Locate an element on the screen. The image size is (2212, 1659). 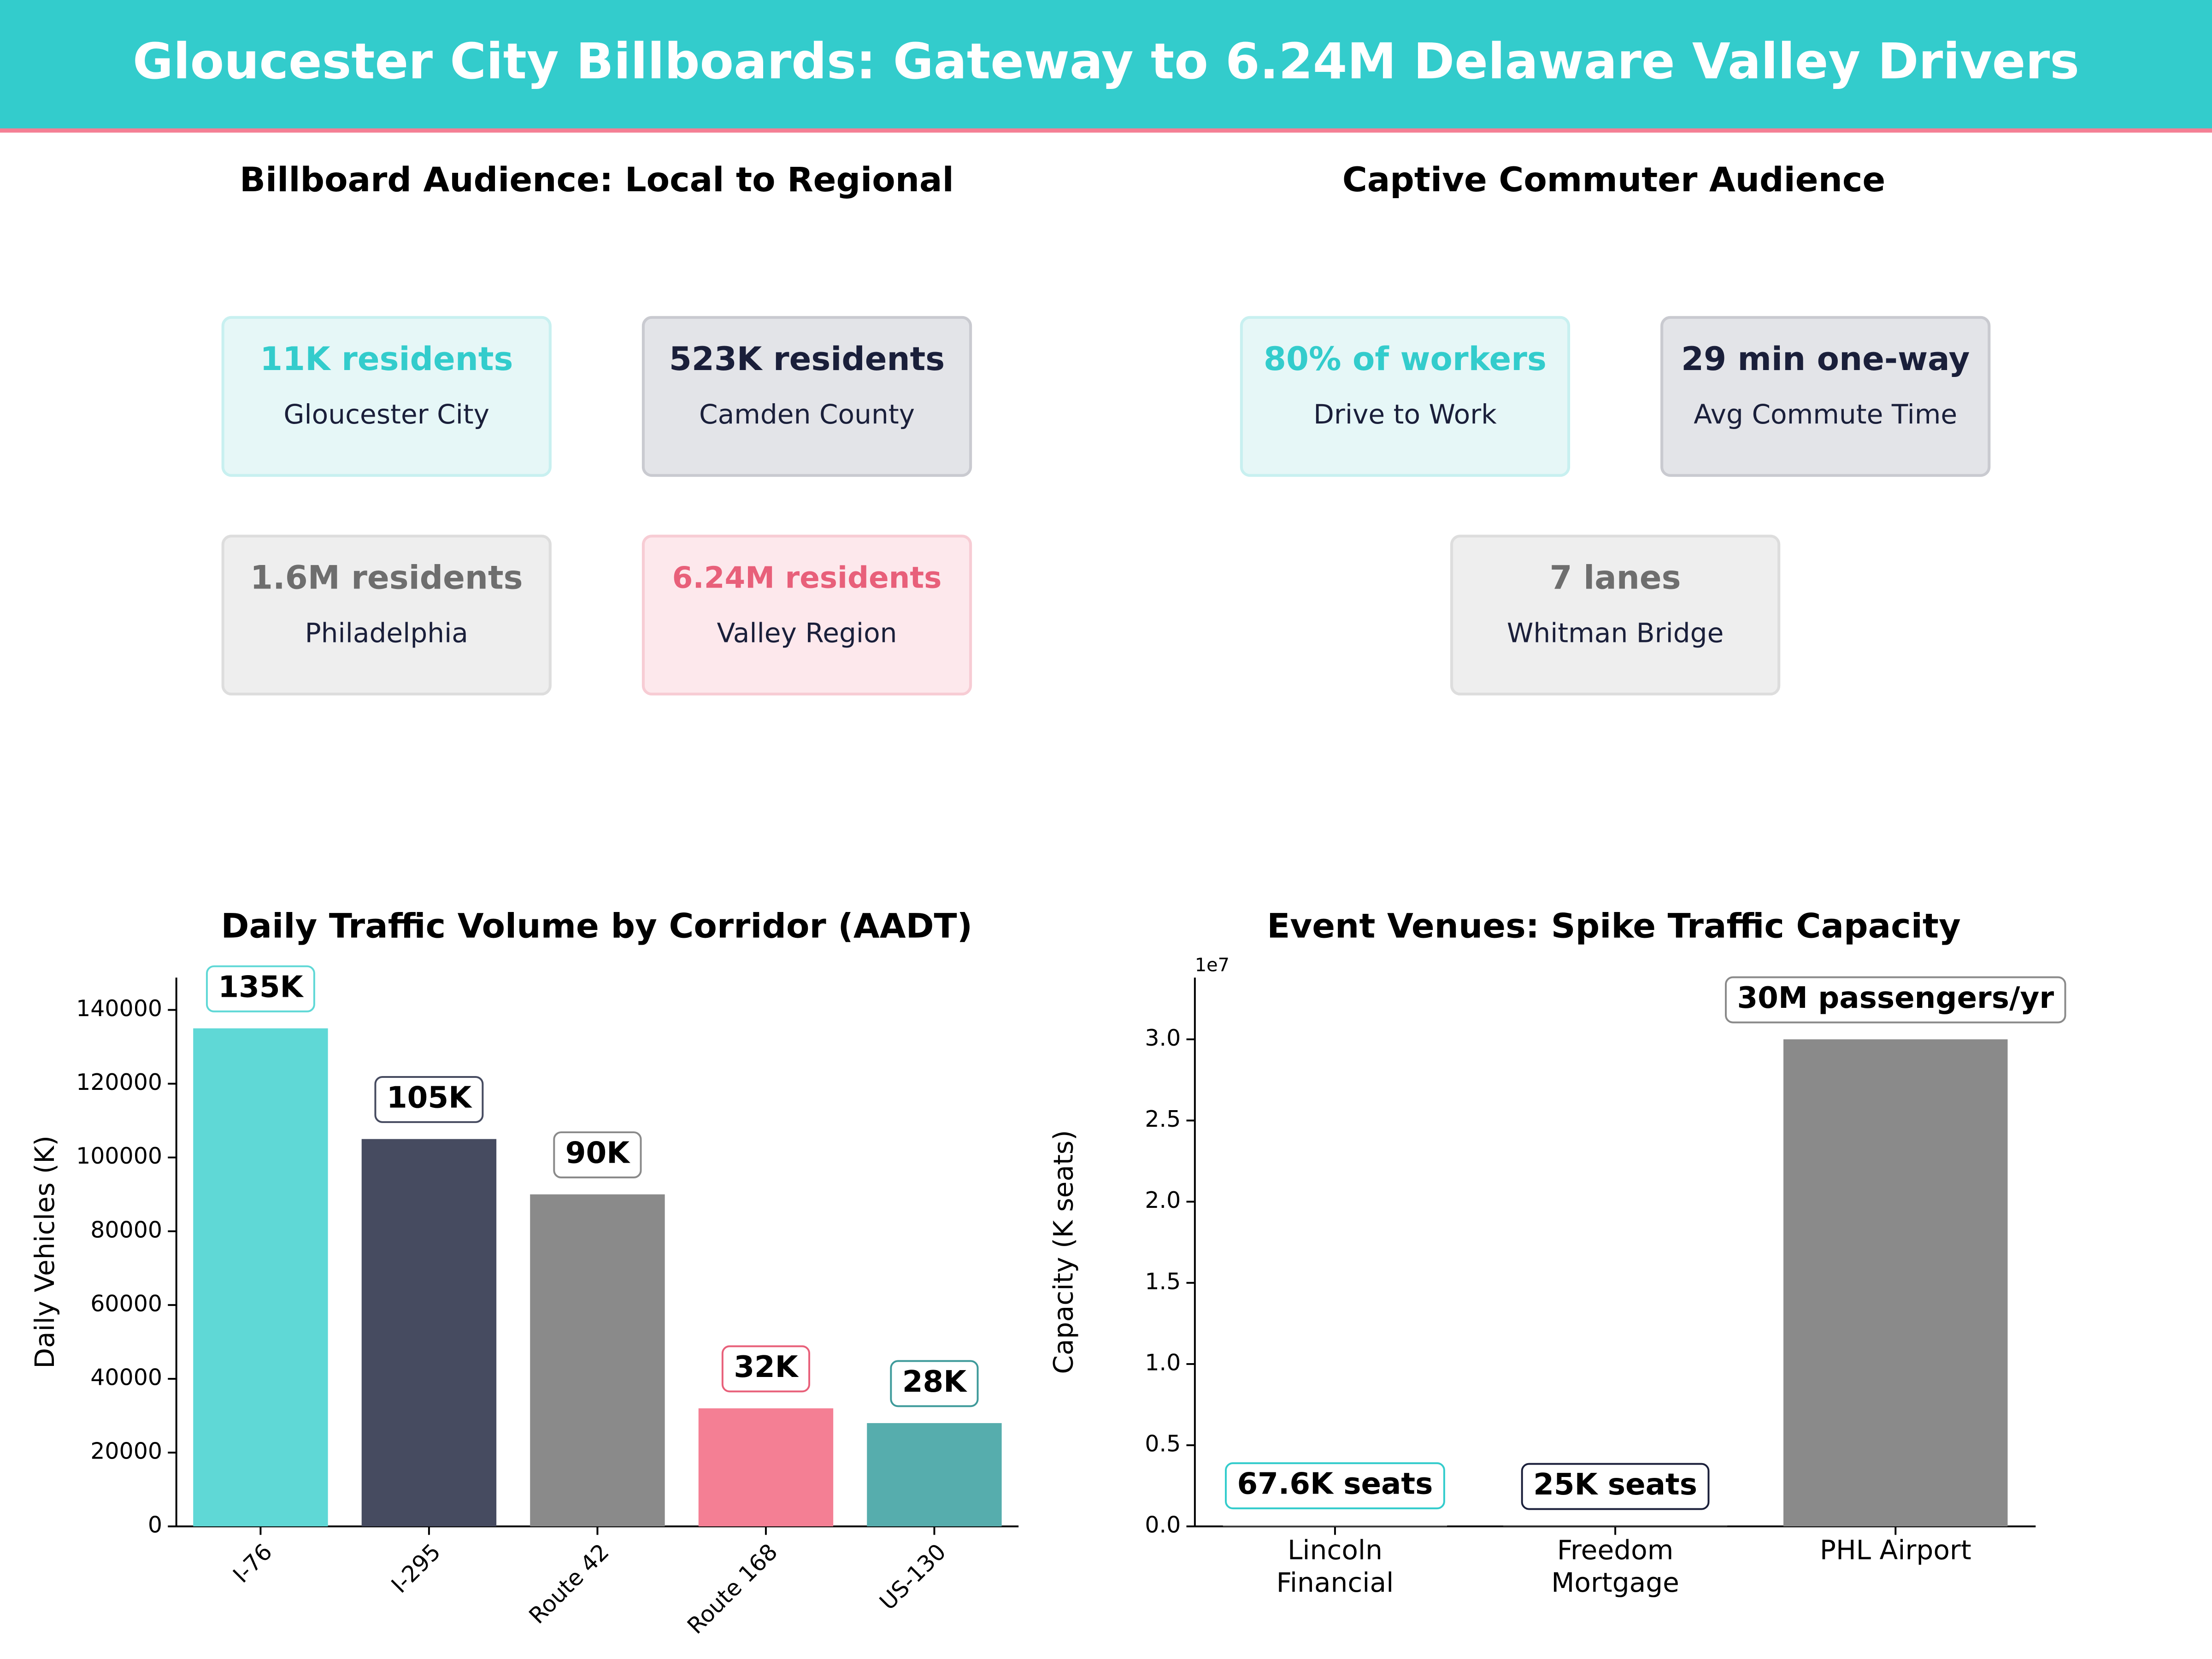
card-label: Philadelphia is located at coordinates (386, 633).